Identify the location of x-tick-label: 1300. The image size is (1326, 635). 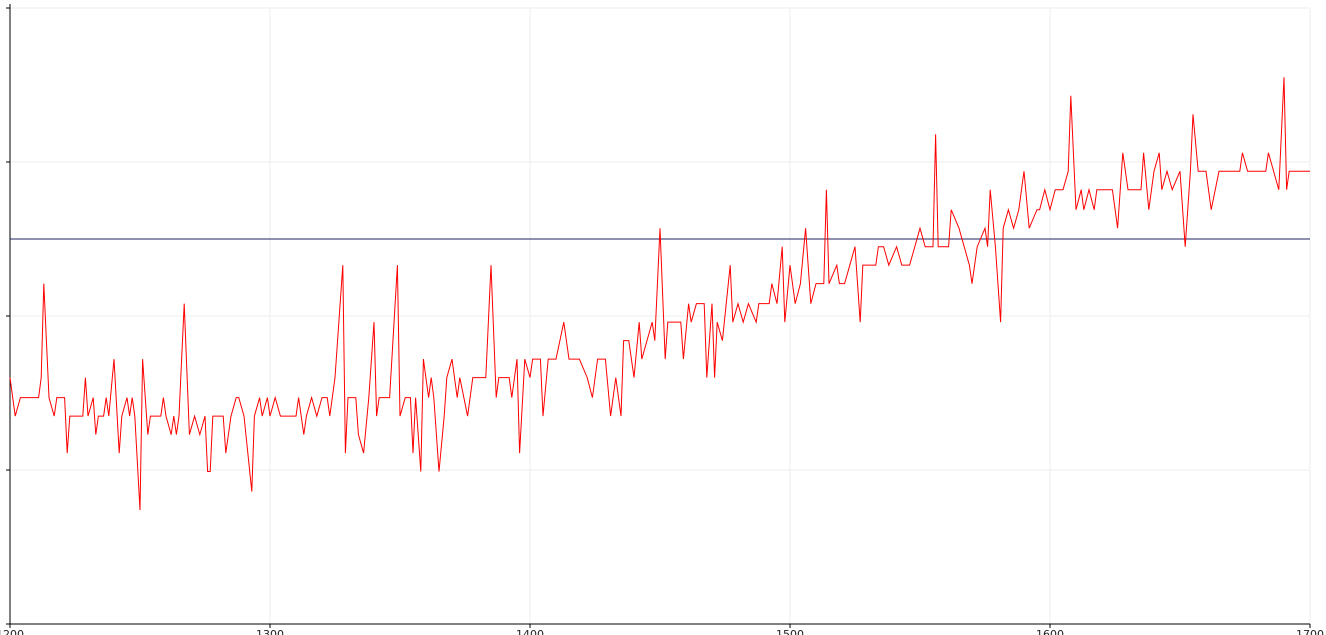
(270, 631).